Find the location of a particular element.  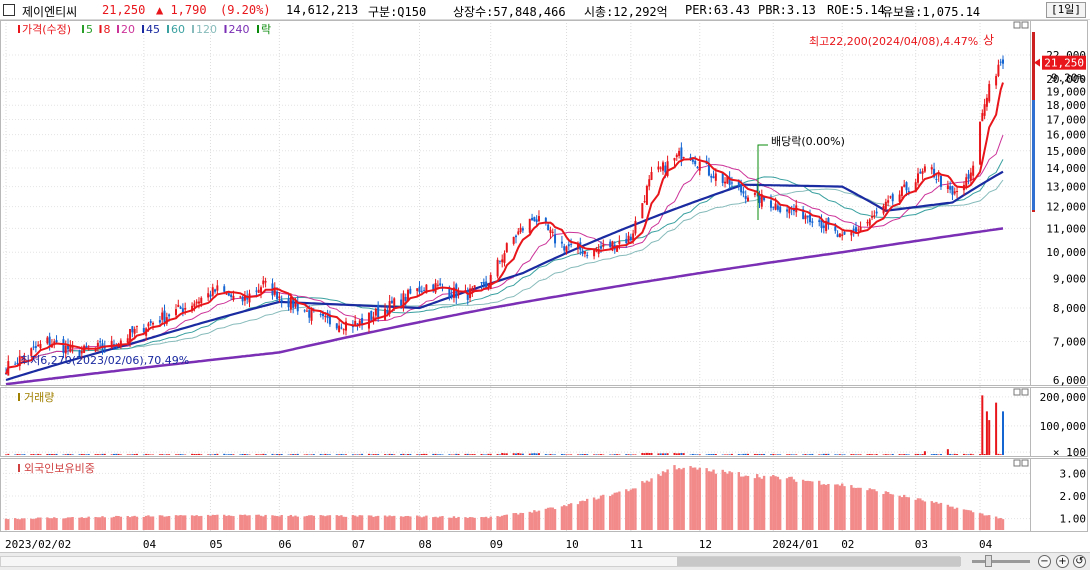

chart-scrollbar is located at coordinates (480, 561).